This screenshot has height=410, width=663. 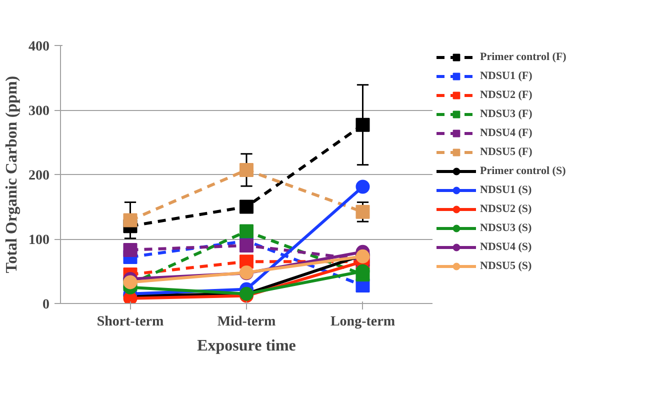 What do you see at coordinates (523, 171) in the screenshot?
I see `legend-label: Primer control (S)` at bounding box center [523, 171].